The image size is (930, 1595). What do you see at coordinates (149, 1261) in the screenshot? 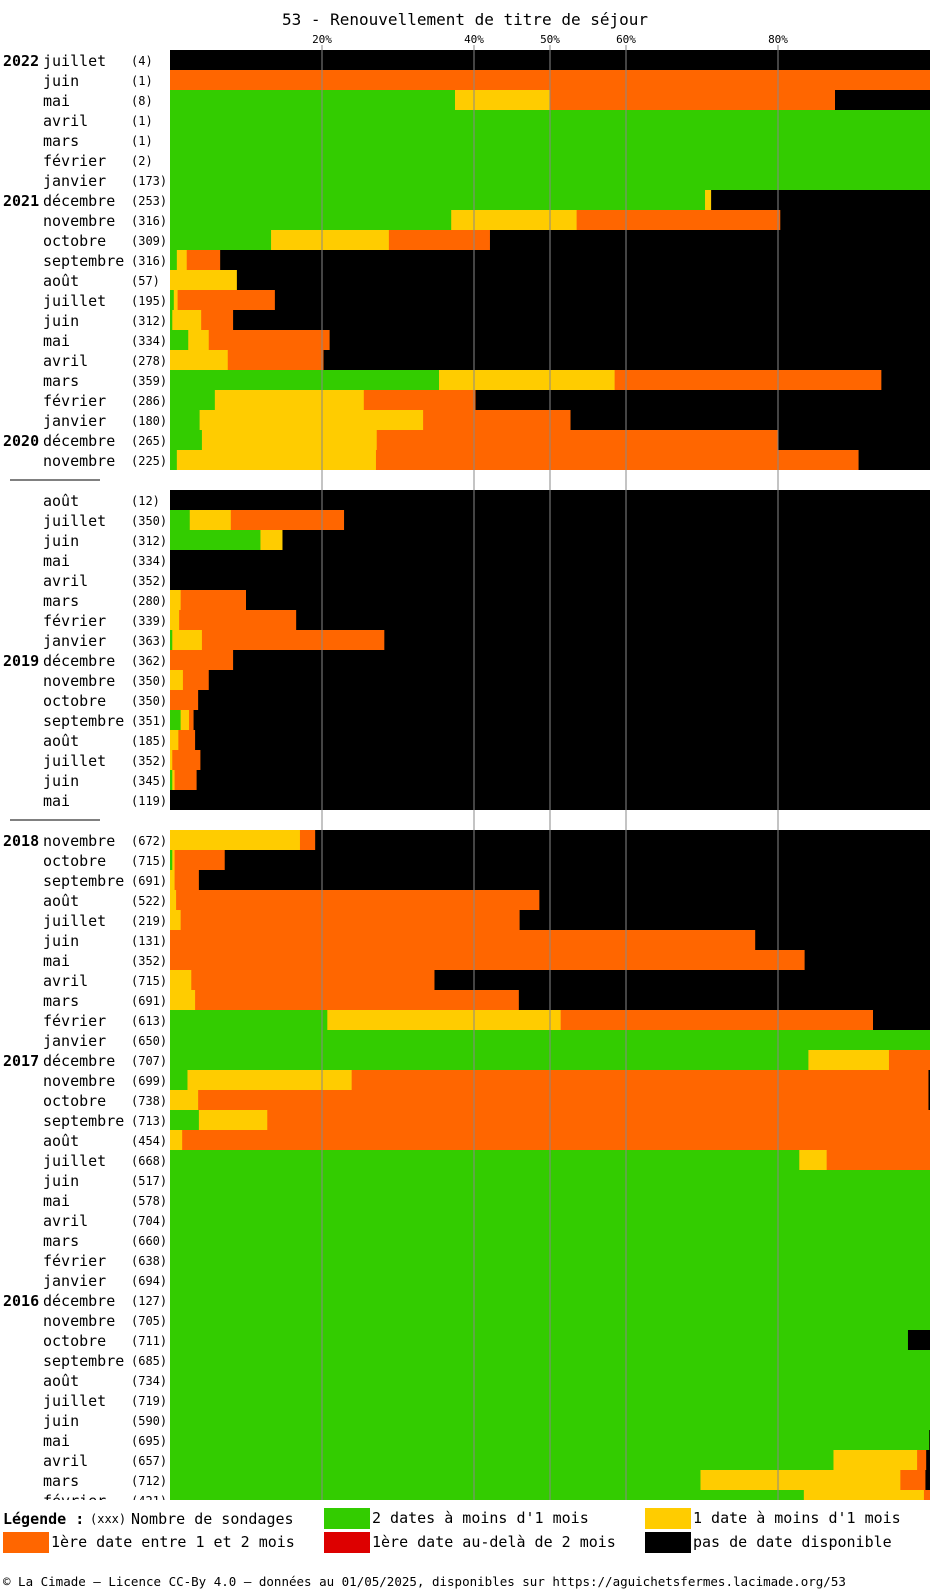
I see `count-label: (638)` at bounding box center [149, 1261].